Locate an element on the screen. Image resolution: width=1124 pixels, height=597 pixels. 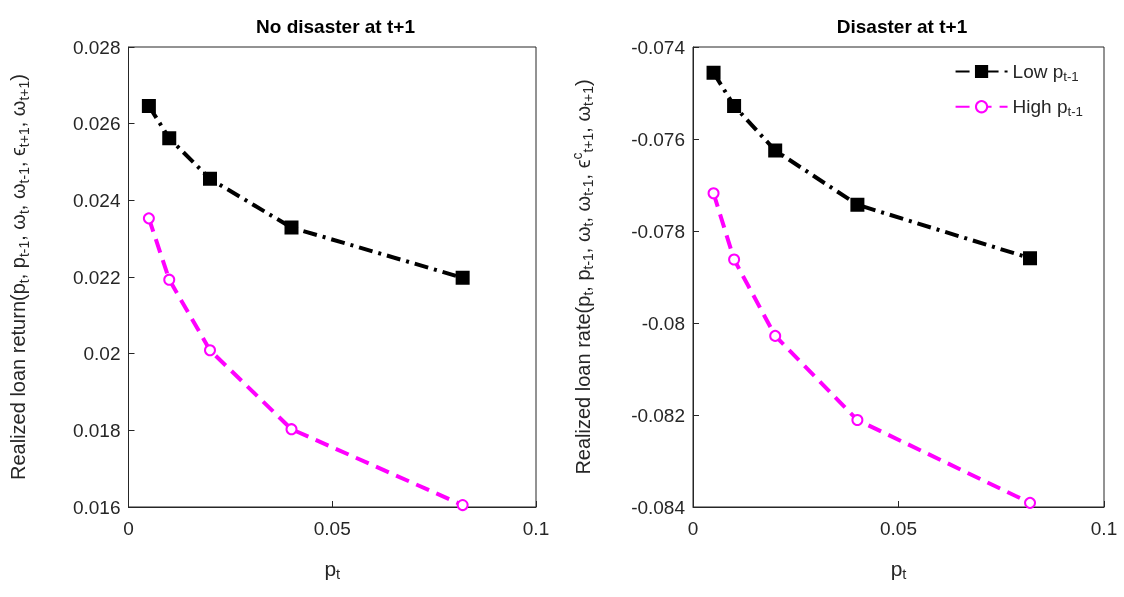
chart-title: Disaster at t+1 is located at coordinates (902, 26).